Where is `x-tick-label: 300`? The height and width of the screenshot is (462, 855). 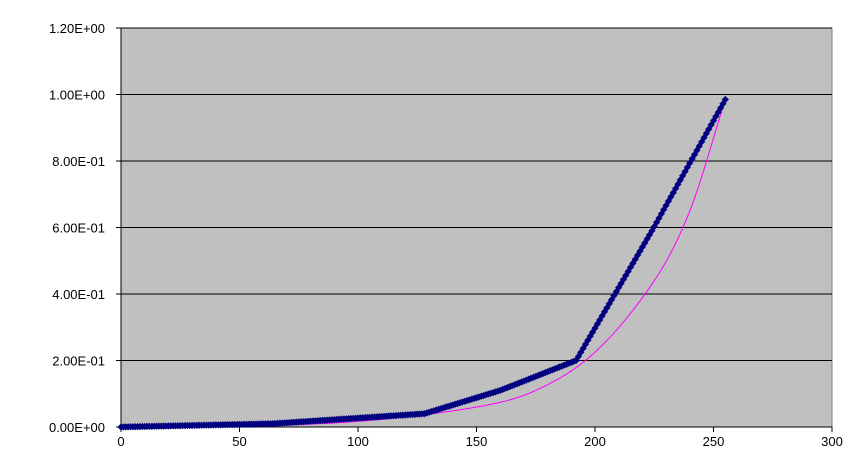
x-tick-label: 300 is located at coordinates (832, 441).